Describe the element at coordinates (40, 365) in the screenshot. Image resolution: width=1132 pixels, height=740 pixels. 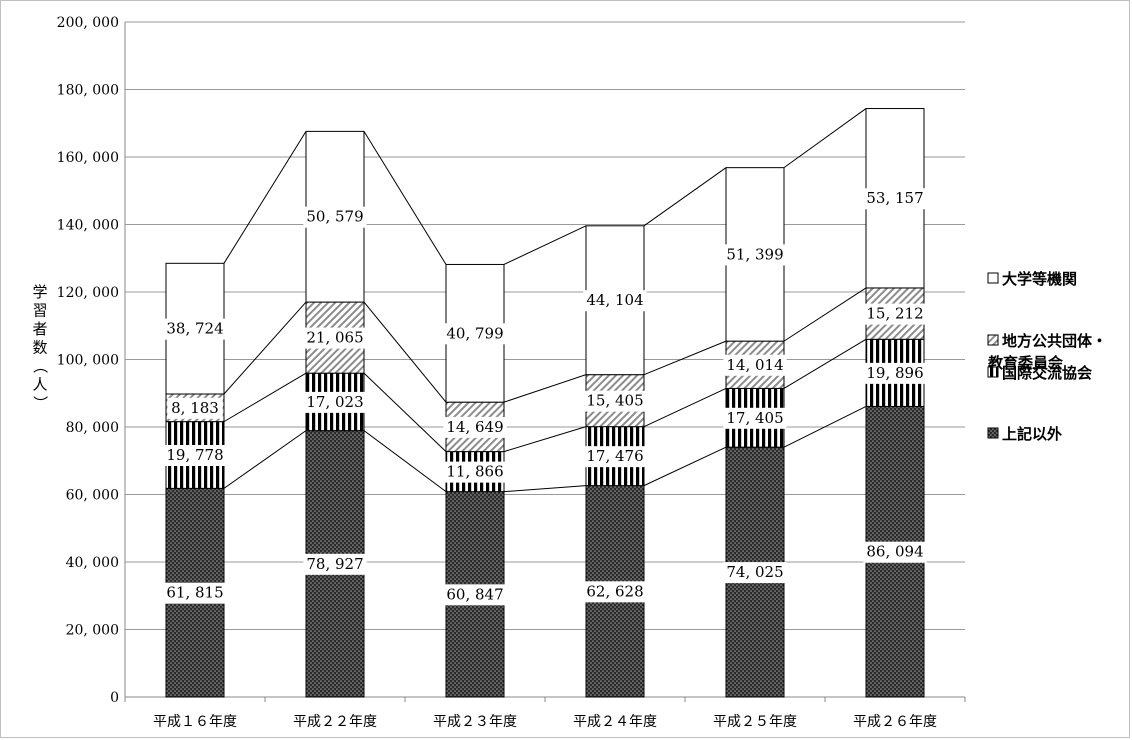
I see `y-axis-label-char: （` at that location.